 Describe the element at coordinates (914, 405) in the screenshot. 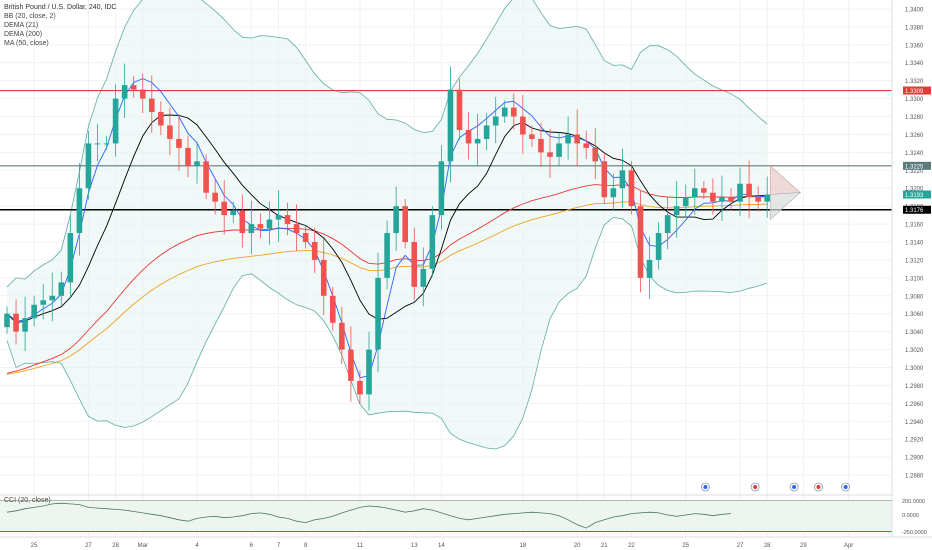

I see `price-tick-label: 1.2960` at that location.